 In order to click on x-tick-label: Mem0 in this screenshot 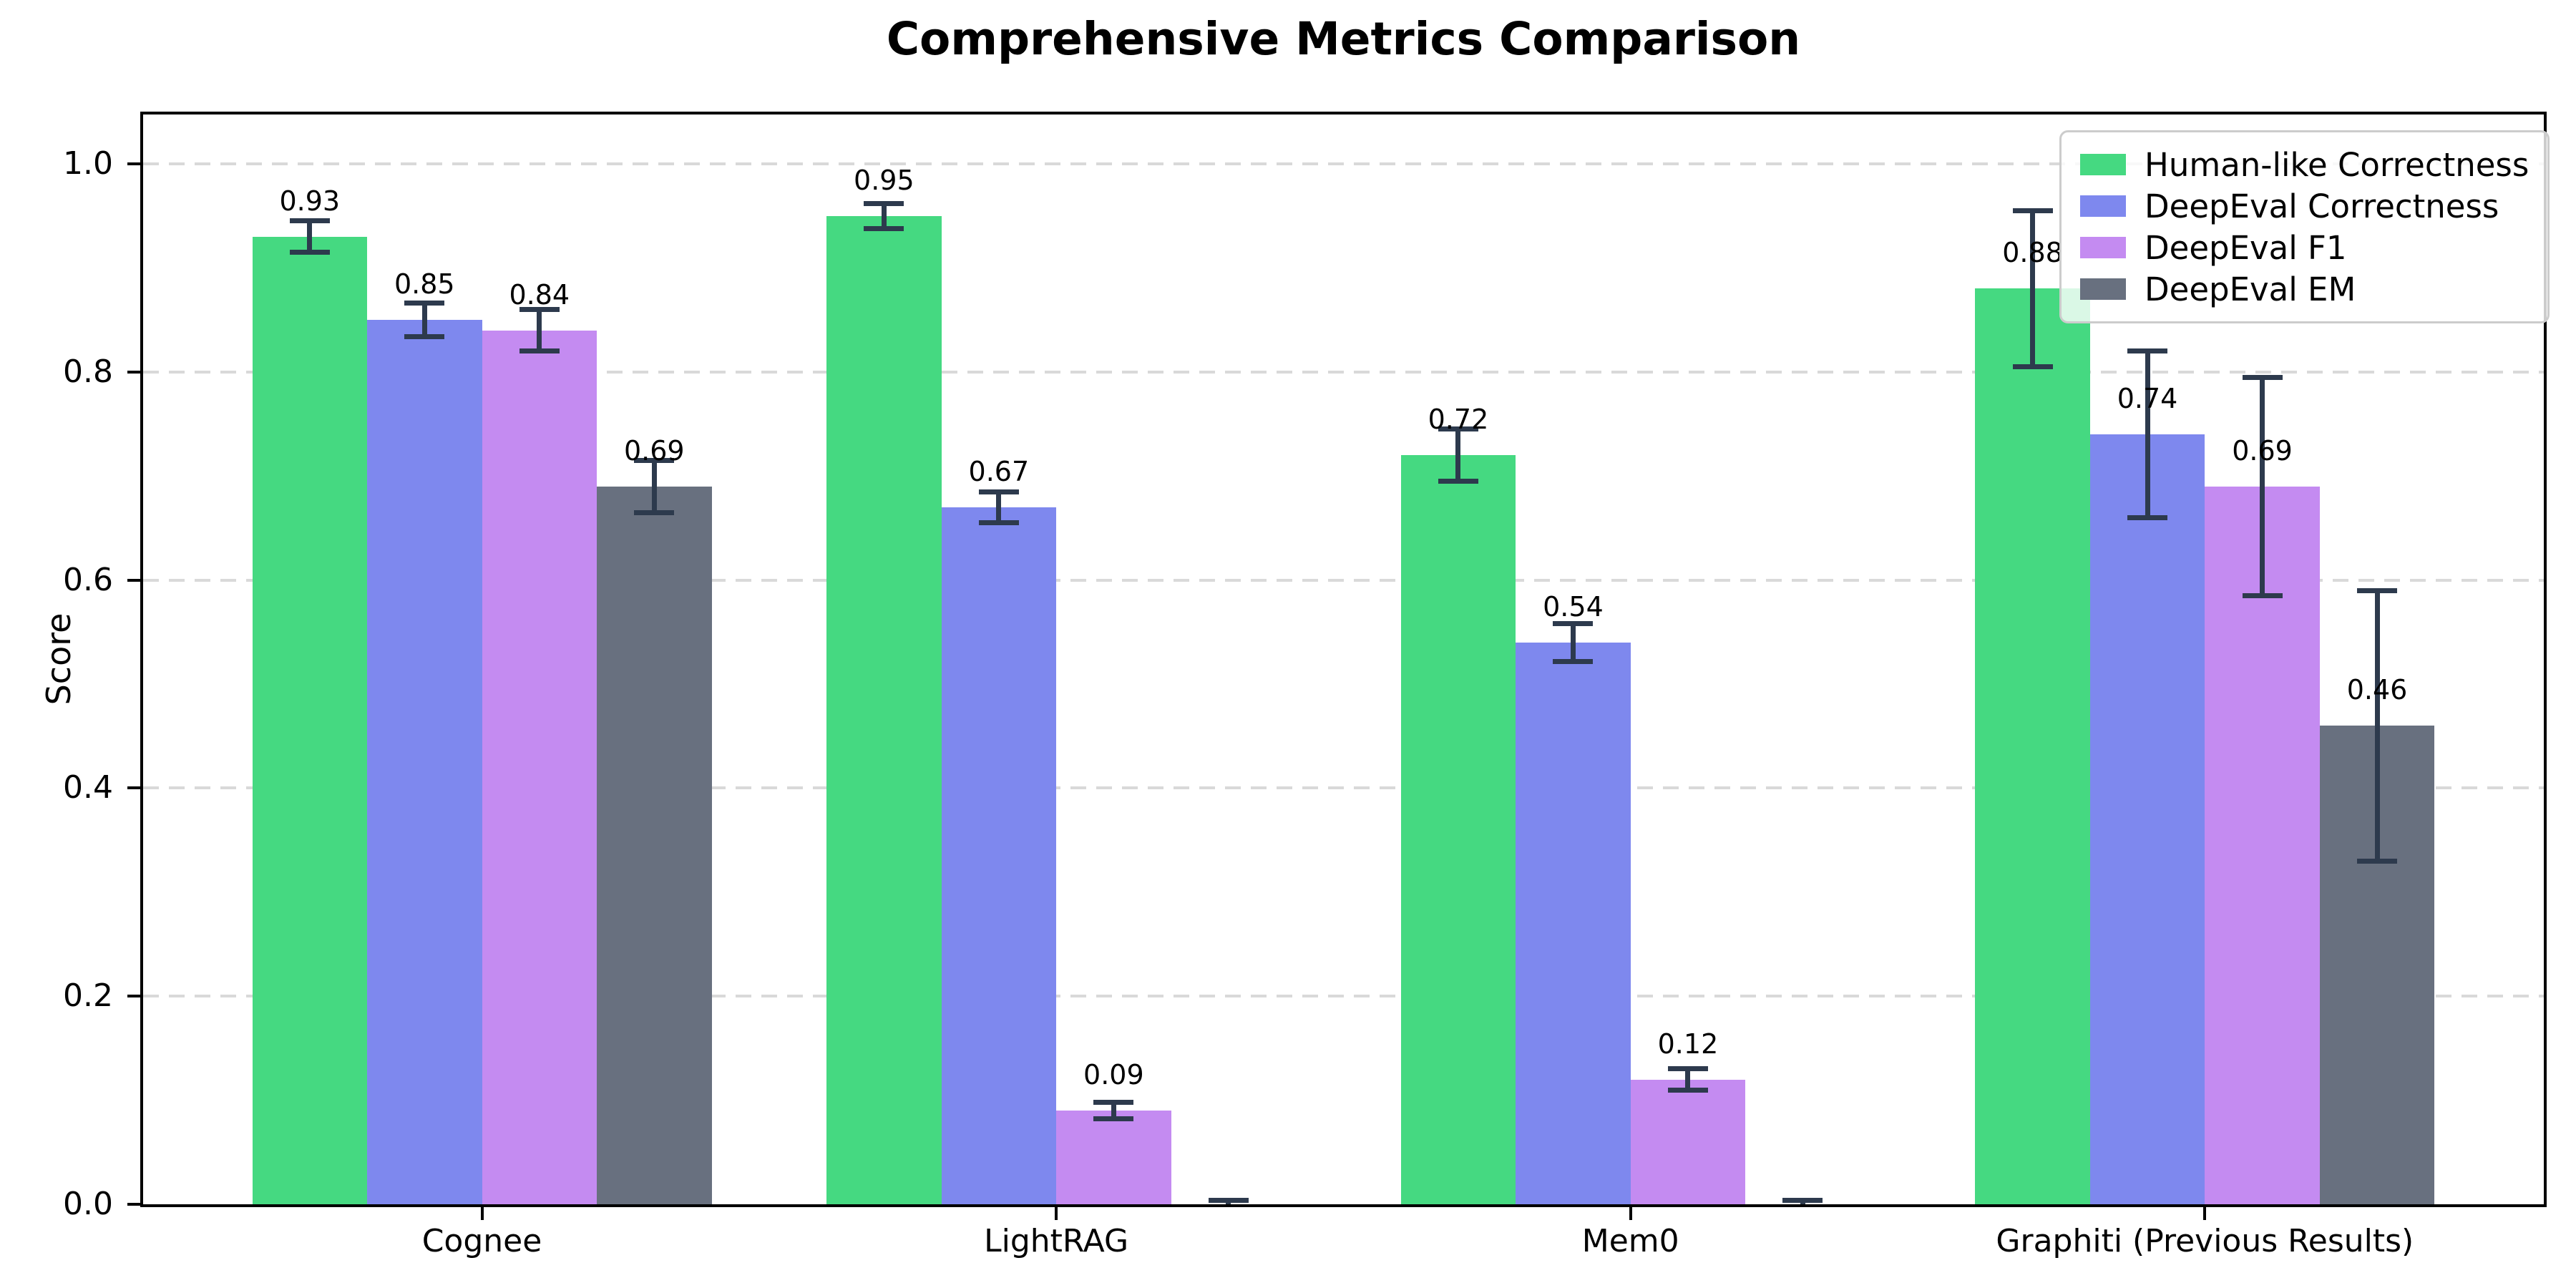, I will do `click(1630, 1241)`.